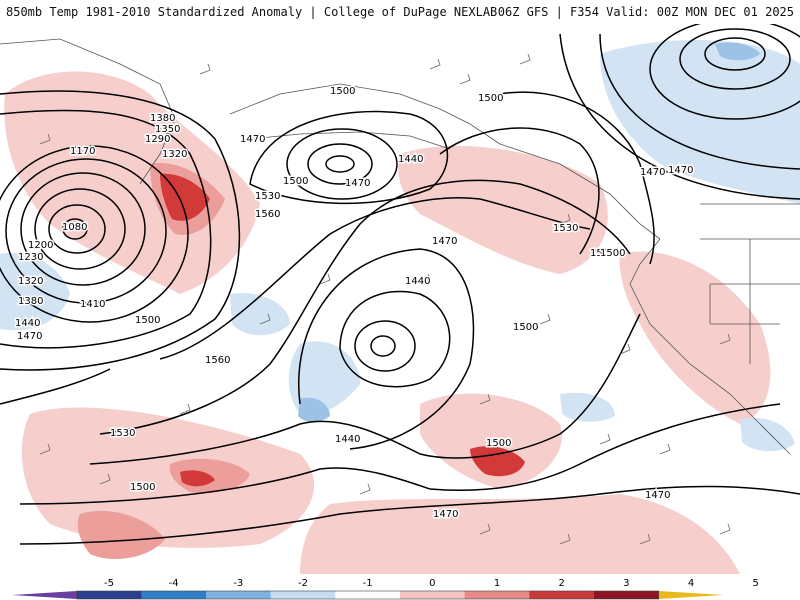  What do you see at coordinates (691, 595) in the screenshot?
I see `colorbar-end-high` at bounding box center [691, 595].